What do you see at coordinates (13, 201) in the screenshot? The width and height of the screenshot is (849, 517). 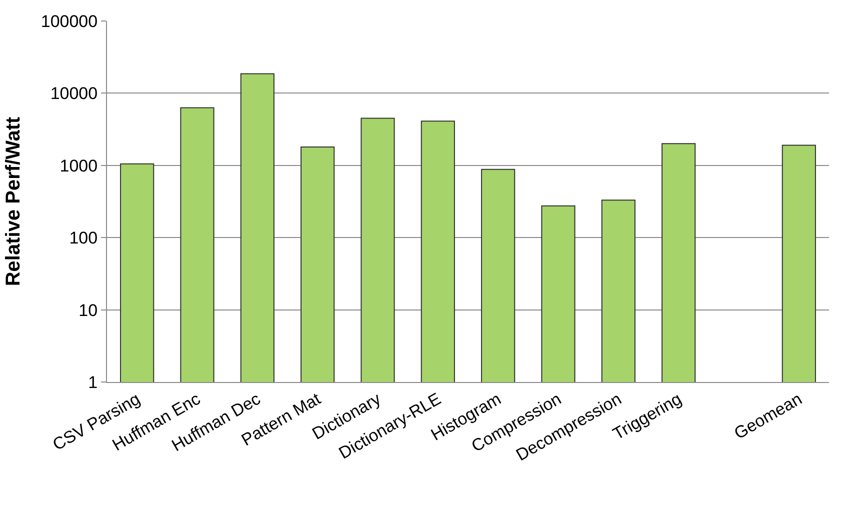 I see `y-axis-title: Relative Perf/Watt` at bounding box center [13, 201].